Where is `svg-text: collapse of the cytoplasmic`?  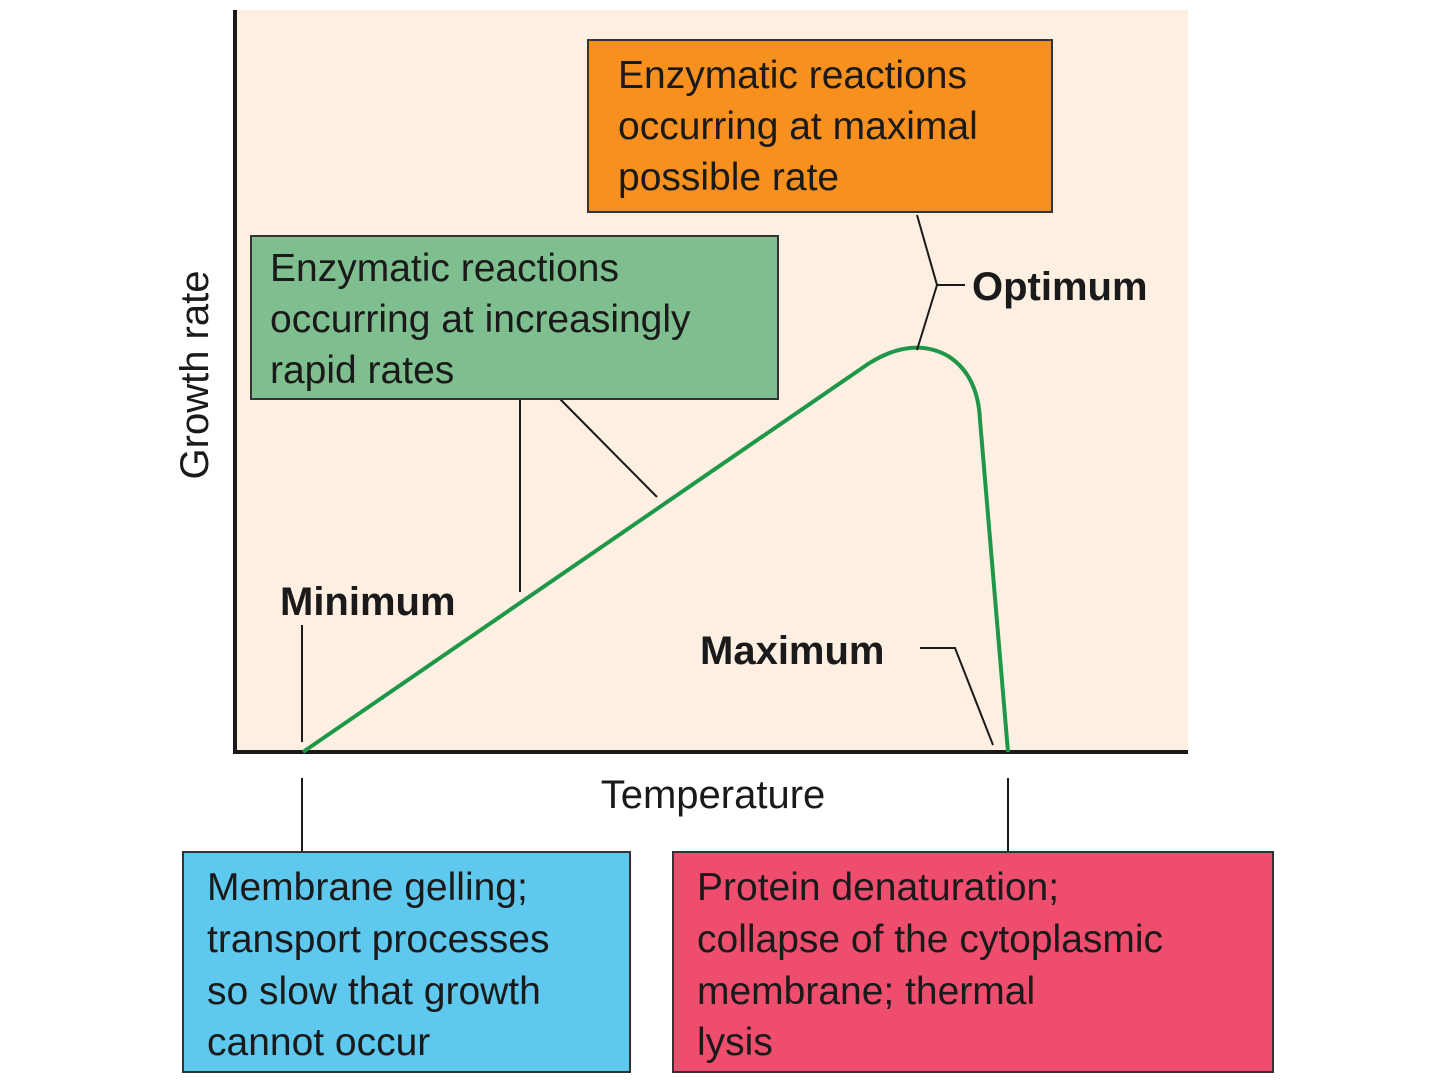 svg-text: collapse of the cytoplasmic is located at coordinates (930, 939).